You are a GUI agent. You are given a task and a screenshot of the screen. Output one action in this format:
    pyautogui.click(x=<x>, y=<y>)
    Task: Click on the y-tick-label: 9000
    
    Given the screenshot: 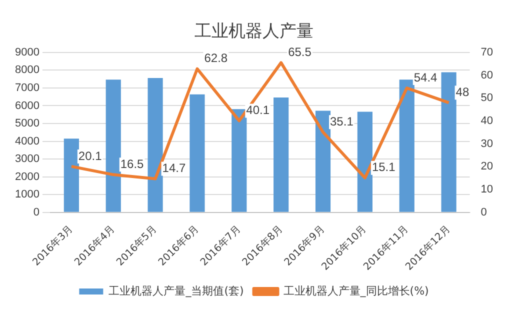 What is the action you would take?
    pyautogui.click(x=27, y=52)
    